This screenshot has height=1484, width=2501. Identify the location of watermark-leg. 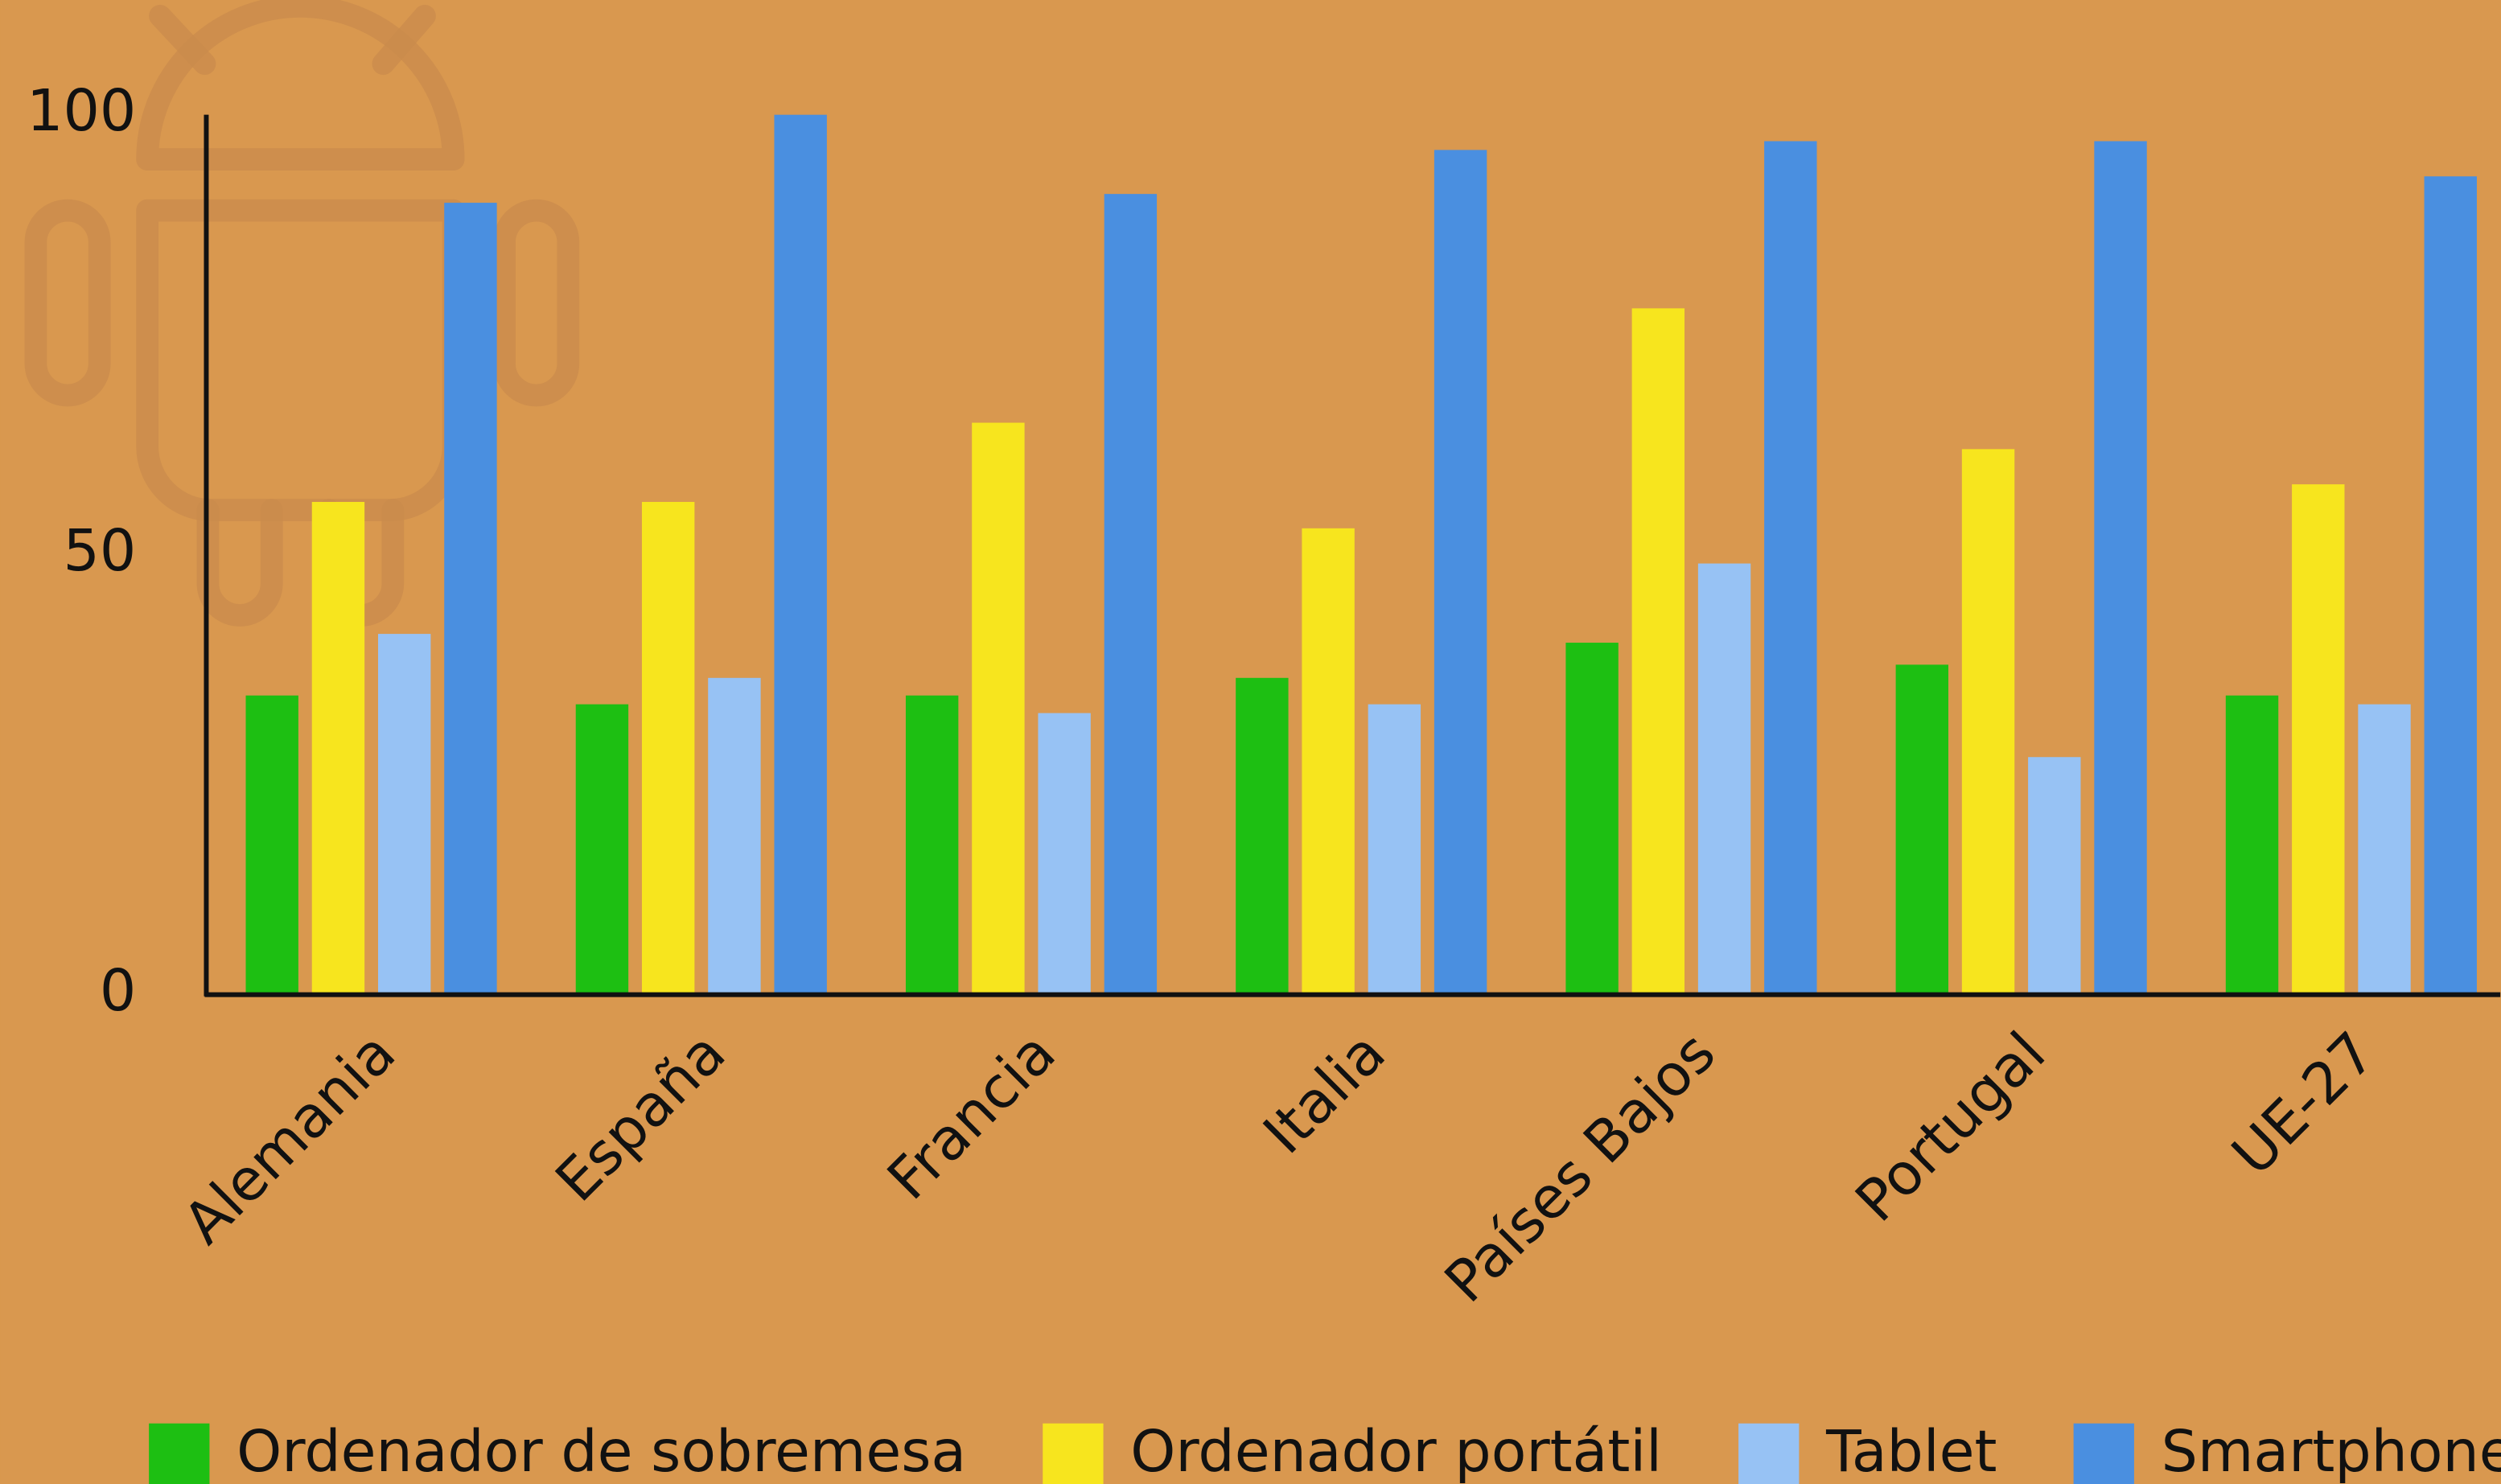
(239, 563).